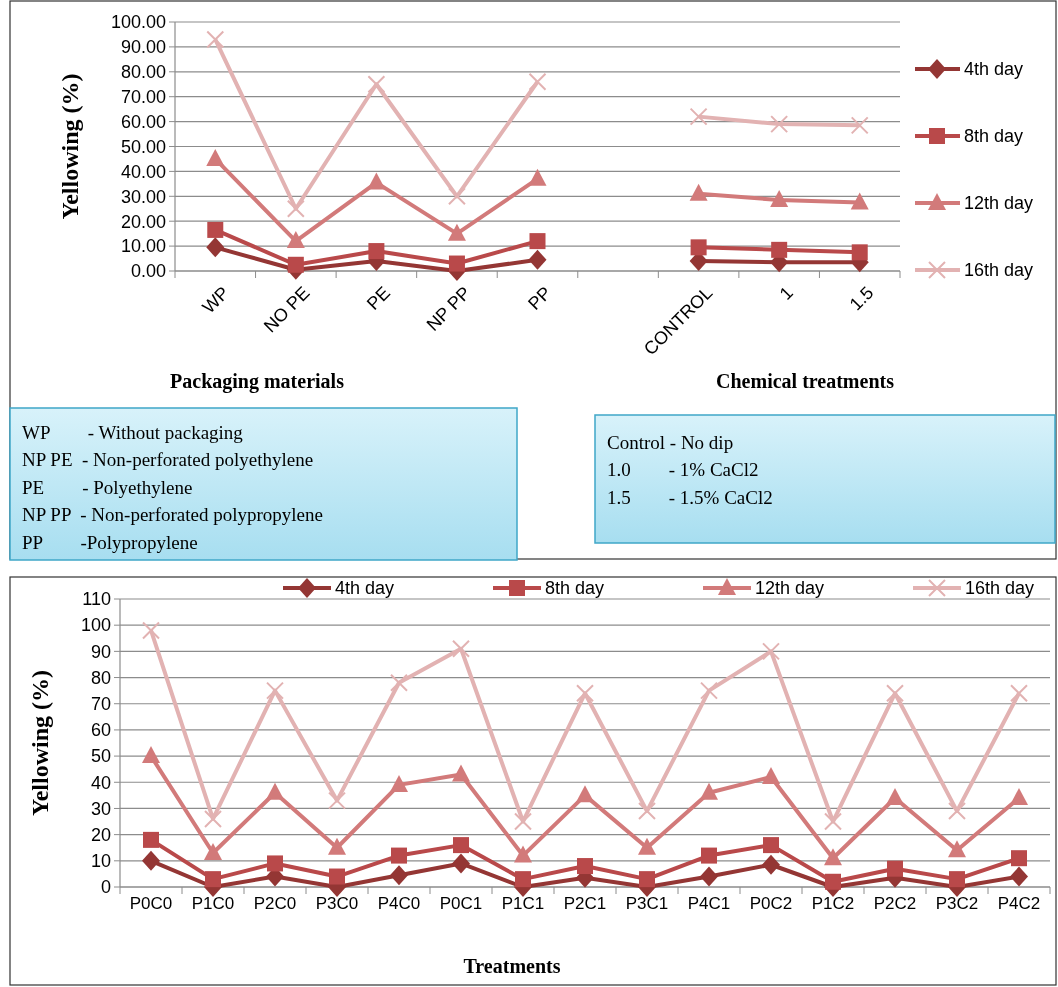 The width and height of the screenshot is (1058, 987). Describe the element at coordinates (999, 203) in the screenshot. I see `legend-label: 12th day` at that location.